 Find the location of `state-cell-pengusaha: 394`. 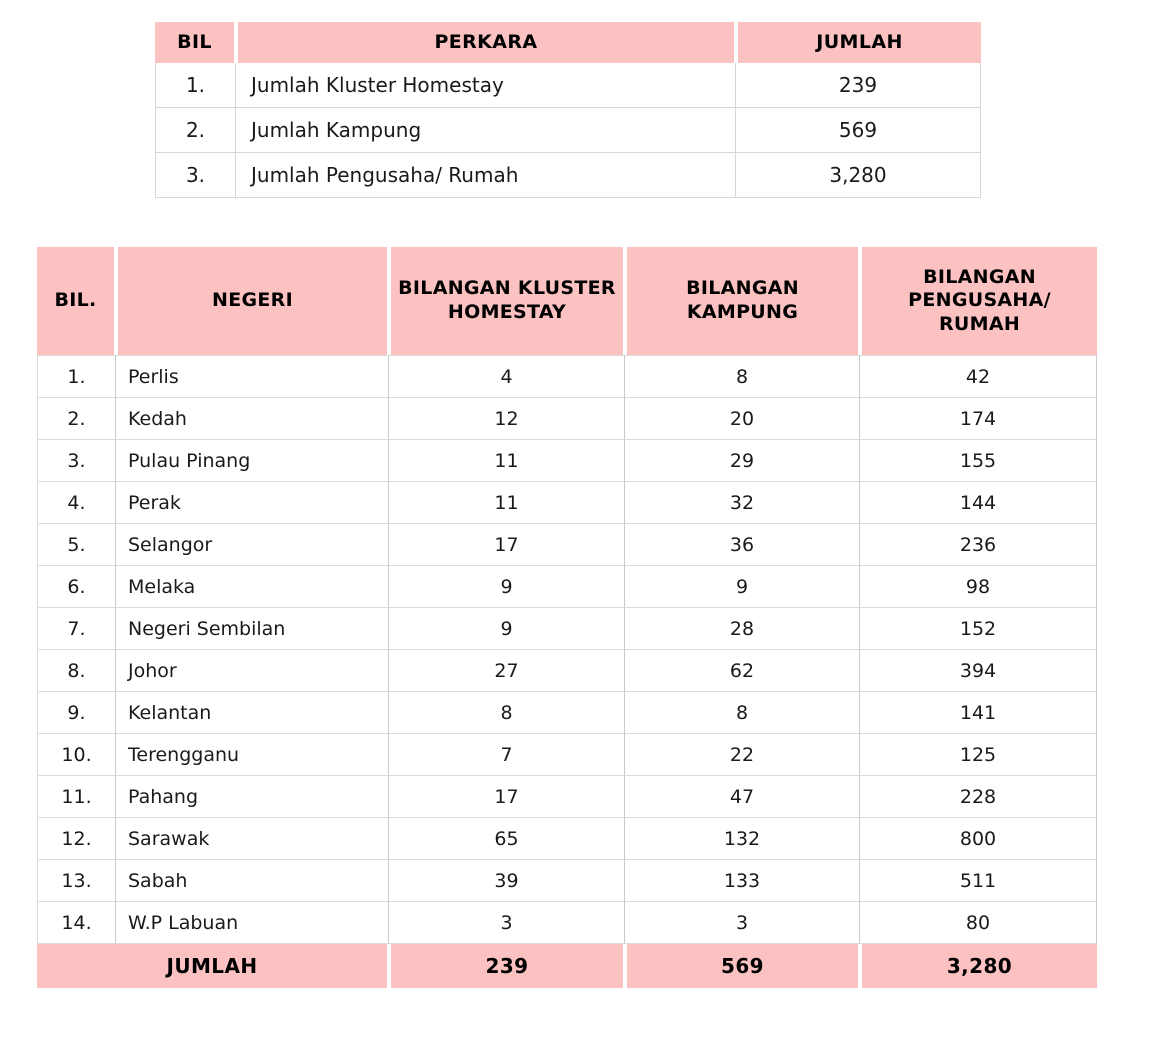

state-cell-pengusaha: 394 is located at coordinates (978, 671).